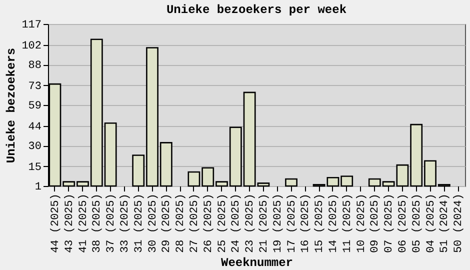 The image size is (470, 270). I want to click on x-tick-label: 21 (2025), so click(264, 223).